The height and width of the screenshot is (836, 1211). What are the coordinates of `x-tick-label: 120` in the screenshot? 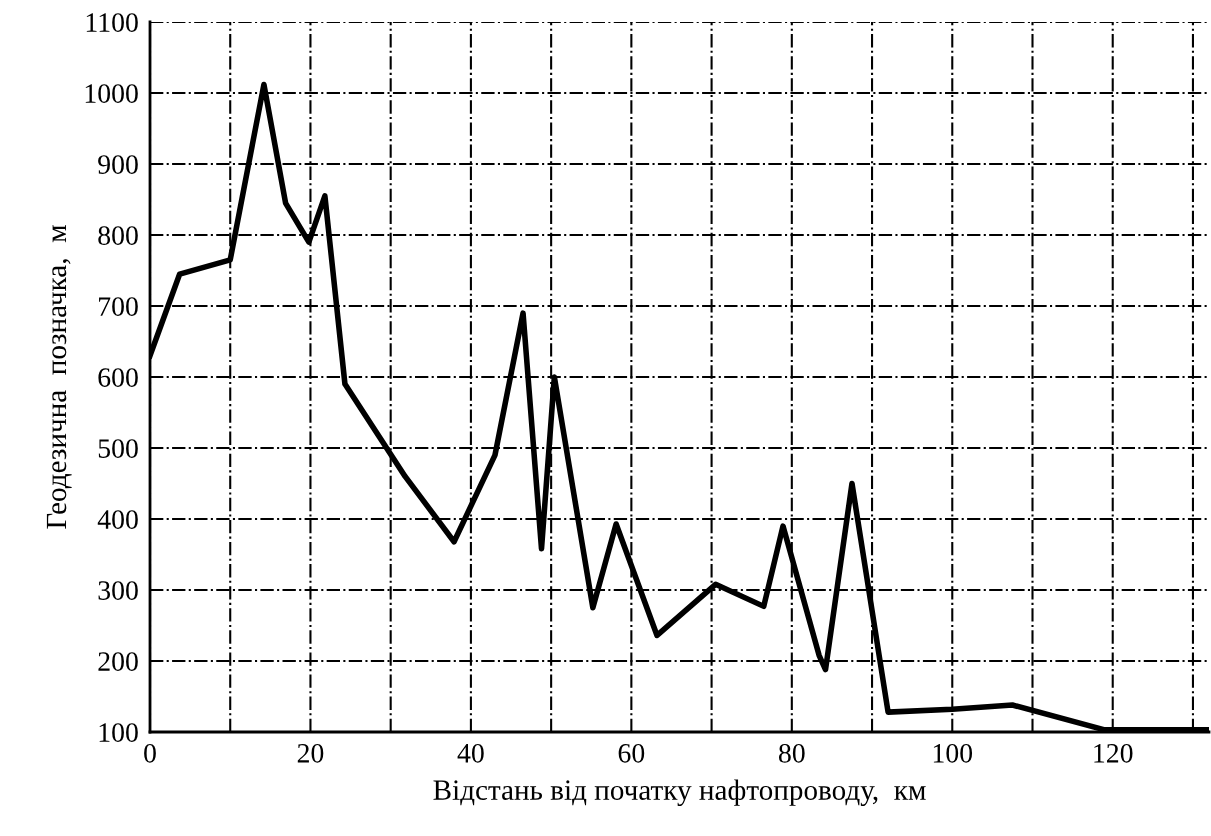 It's located at (1113, 753).